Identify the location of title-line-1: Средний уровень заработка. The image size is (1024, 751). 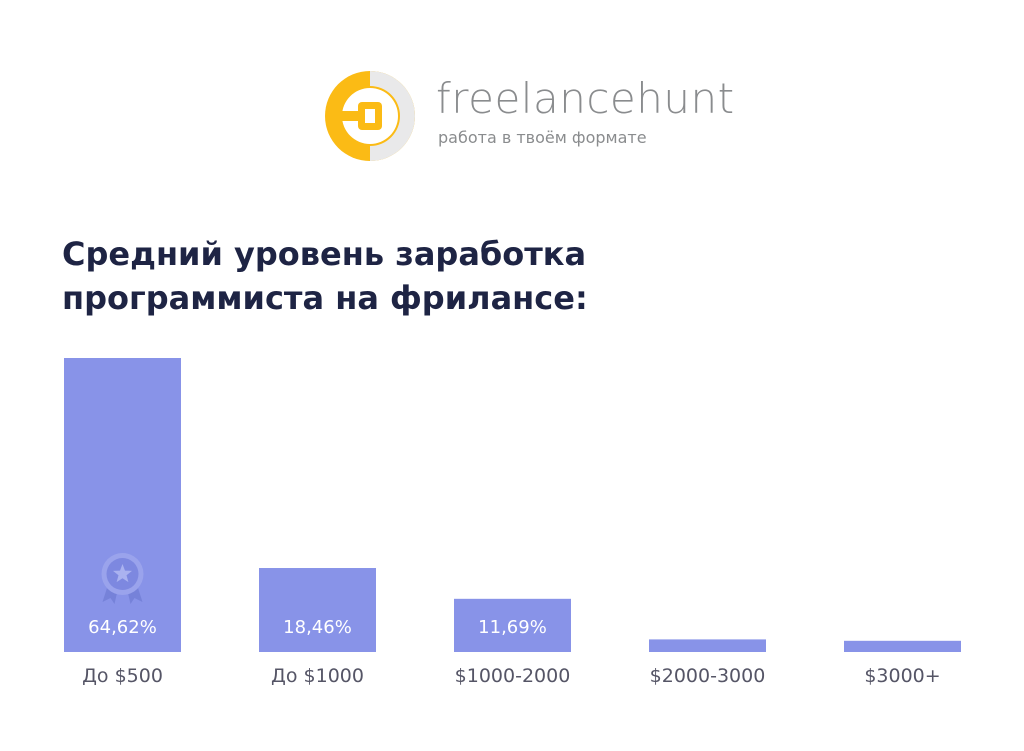
(324, 254).